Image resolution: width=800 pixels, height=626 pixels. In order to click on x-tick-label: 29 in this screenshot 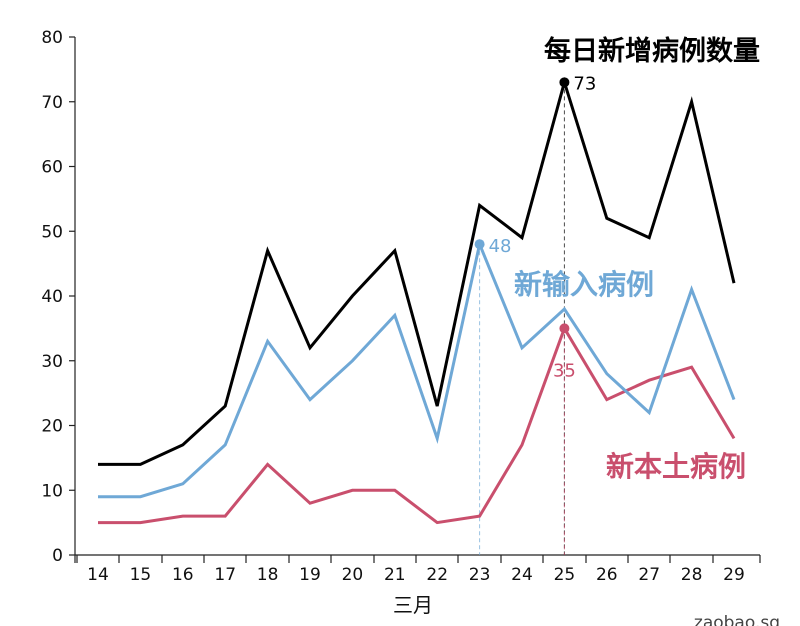, I will do `click(734, 575)`.